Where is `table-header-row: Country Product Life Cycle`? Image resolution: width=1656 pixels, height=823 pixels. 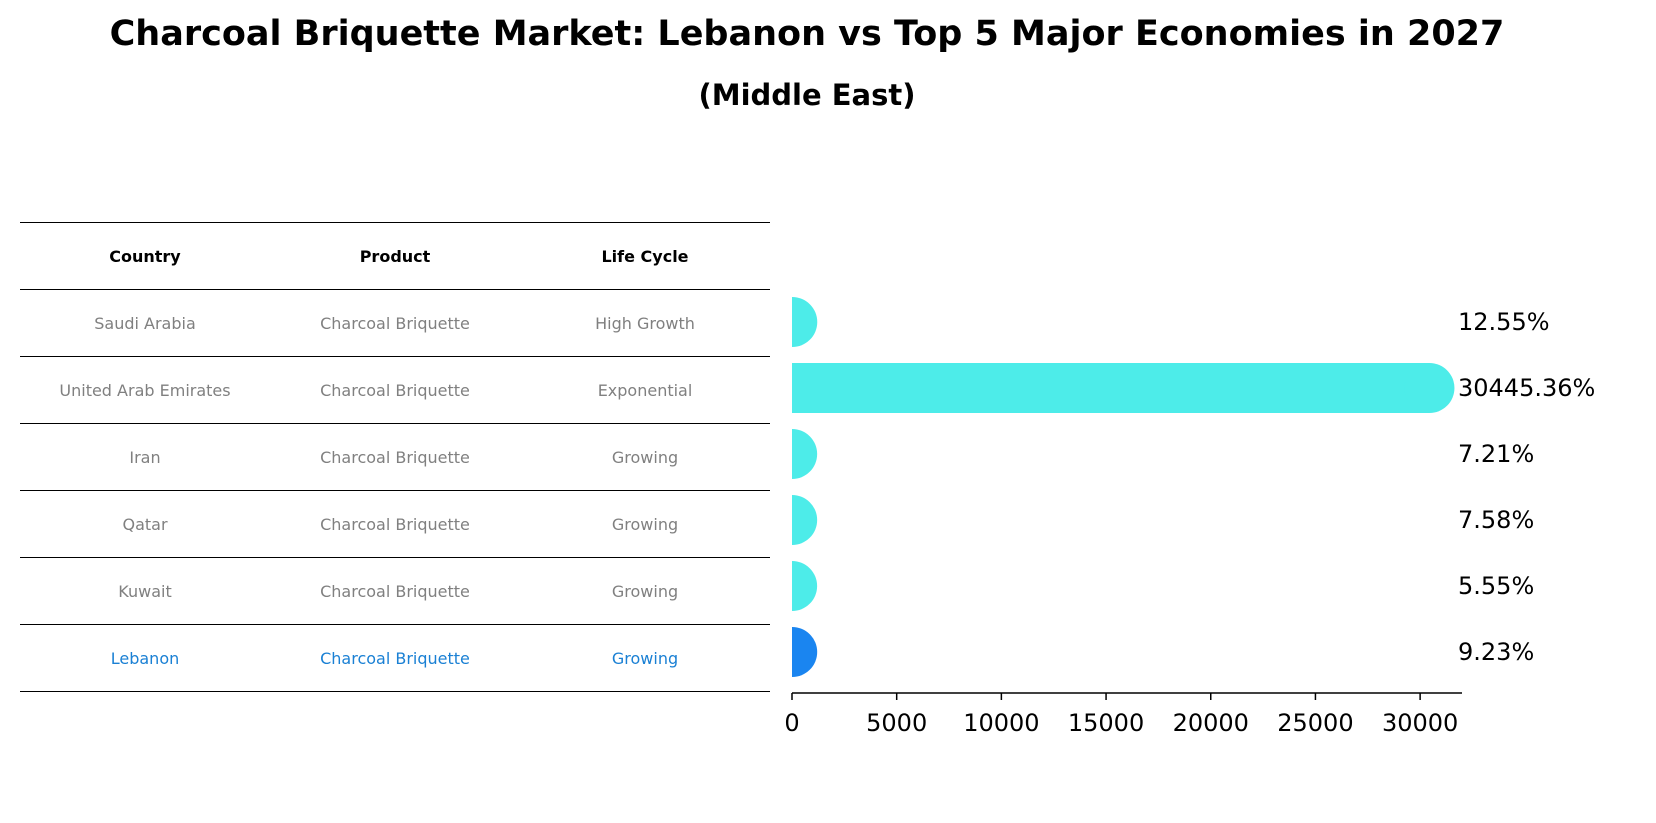 table-header-row: Country Product Life Cycle is located at coordinates (395, 255).